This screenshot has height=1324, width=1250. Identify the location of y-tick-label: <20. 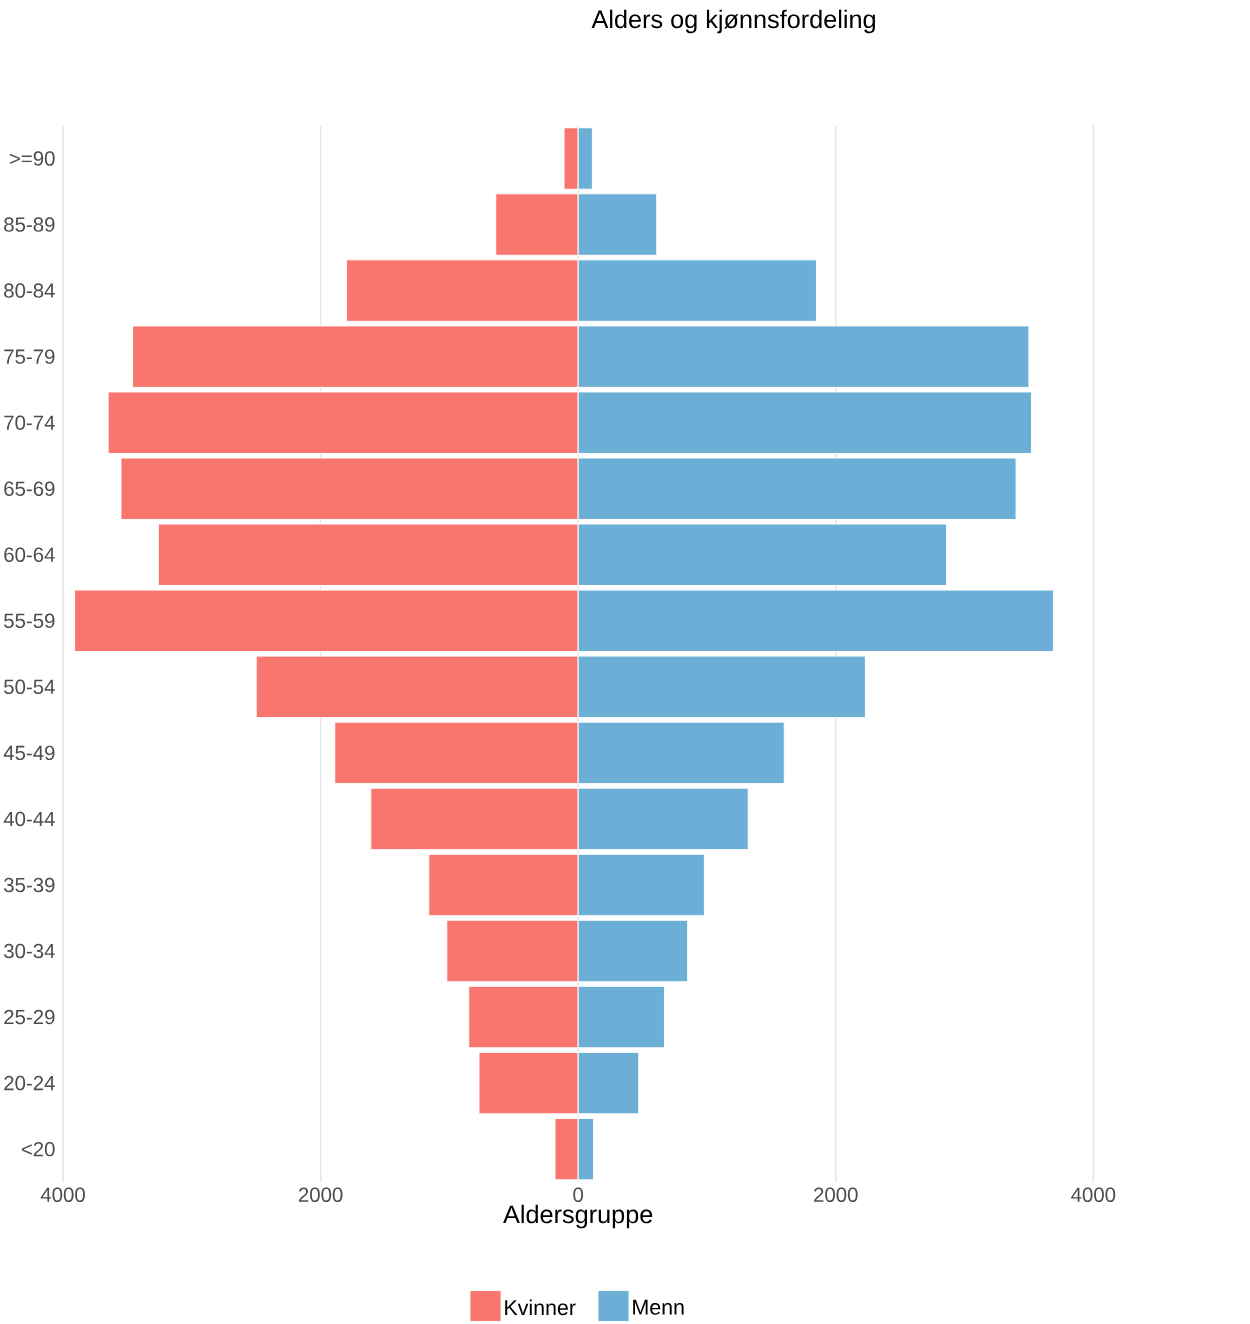
(38, 1149).